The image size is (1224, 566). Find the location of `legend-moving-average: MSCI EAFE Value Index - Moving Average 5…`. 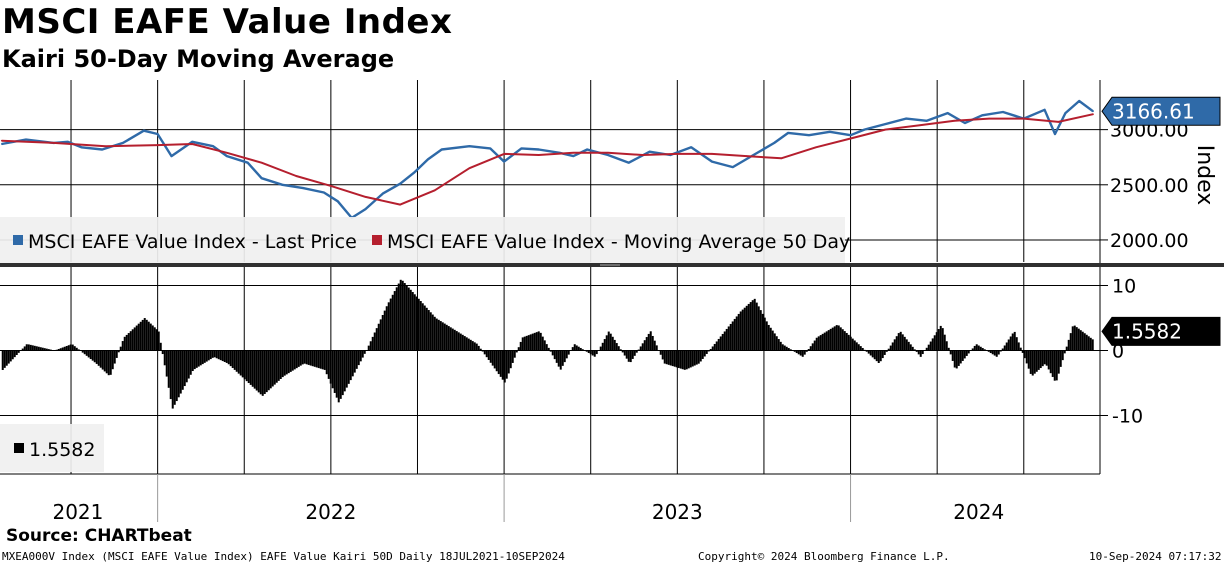

legend-moving-average: MSCI EAFE Value Index - Moving Average 5… is located at coordinates (618, 242).